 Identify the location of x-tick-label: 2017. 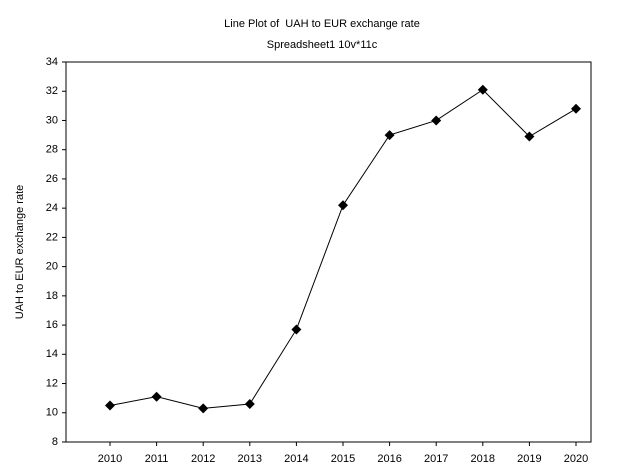
(436, 459).